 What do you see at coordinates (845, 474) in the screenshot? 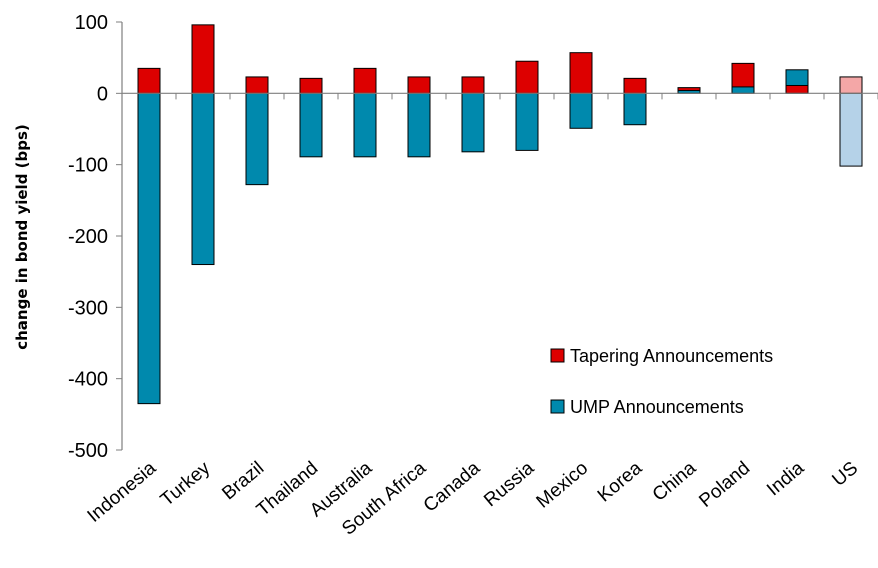
I see `x-tick-label: US` at bounding box center [845, 474].